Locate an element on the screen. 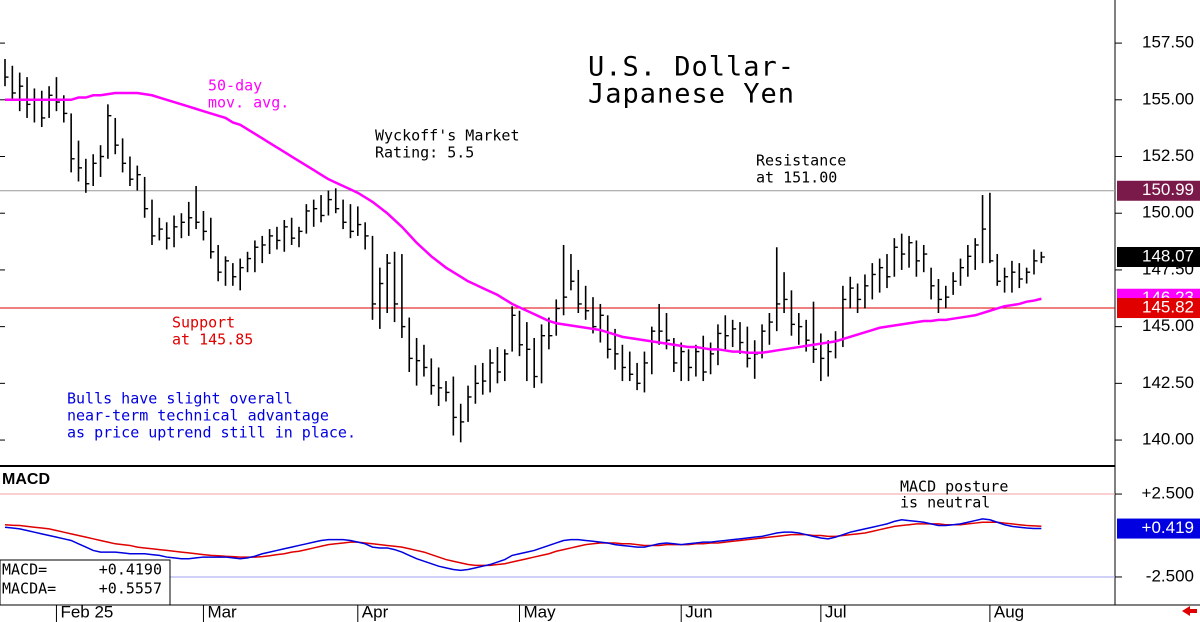 The image size is (1200, 622). readout-name: MACD= is located at coordinates (24, 570).